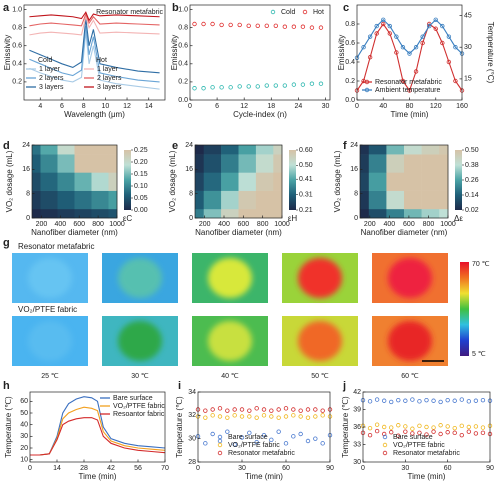  I want to click on colorbar-max-label: 70 ℃, so click(481, 264).